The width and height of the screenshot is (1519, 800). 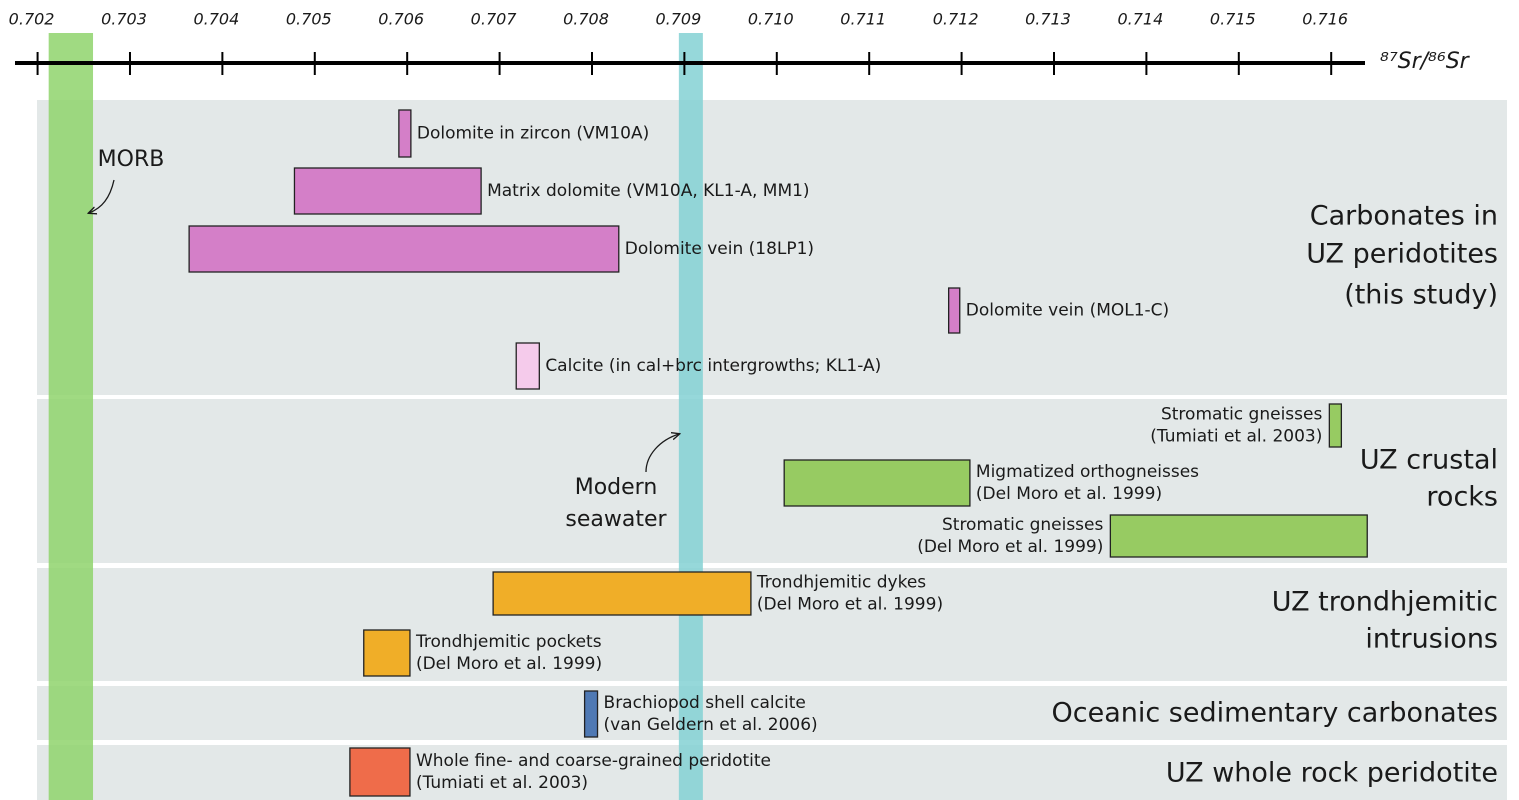 What do you see at coordinates (616, 519) in the screenshot?
I see `band-label: seawater` at bounding box center [616, 519].